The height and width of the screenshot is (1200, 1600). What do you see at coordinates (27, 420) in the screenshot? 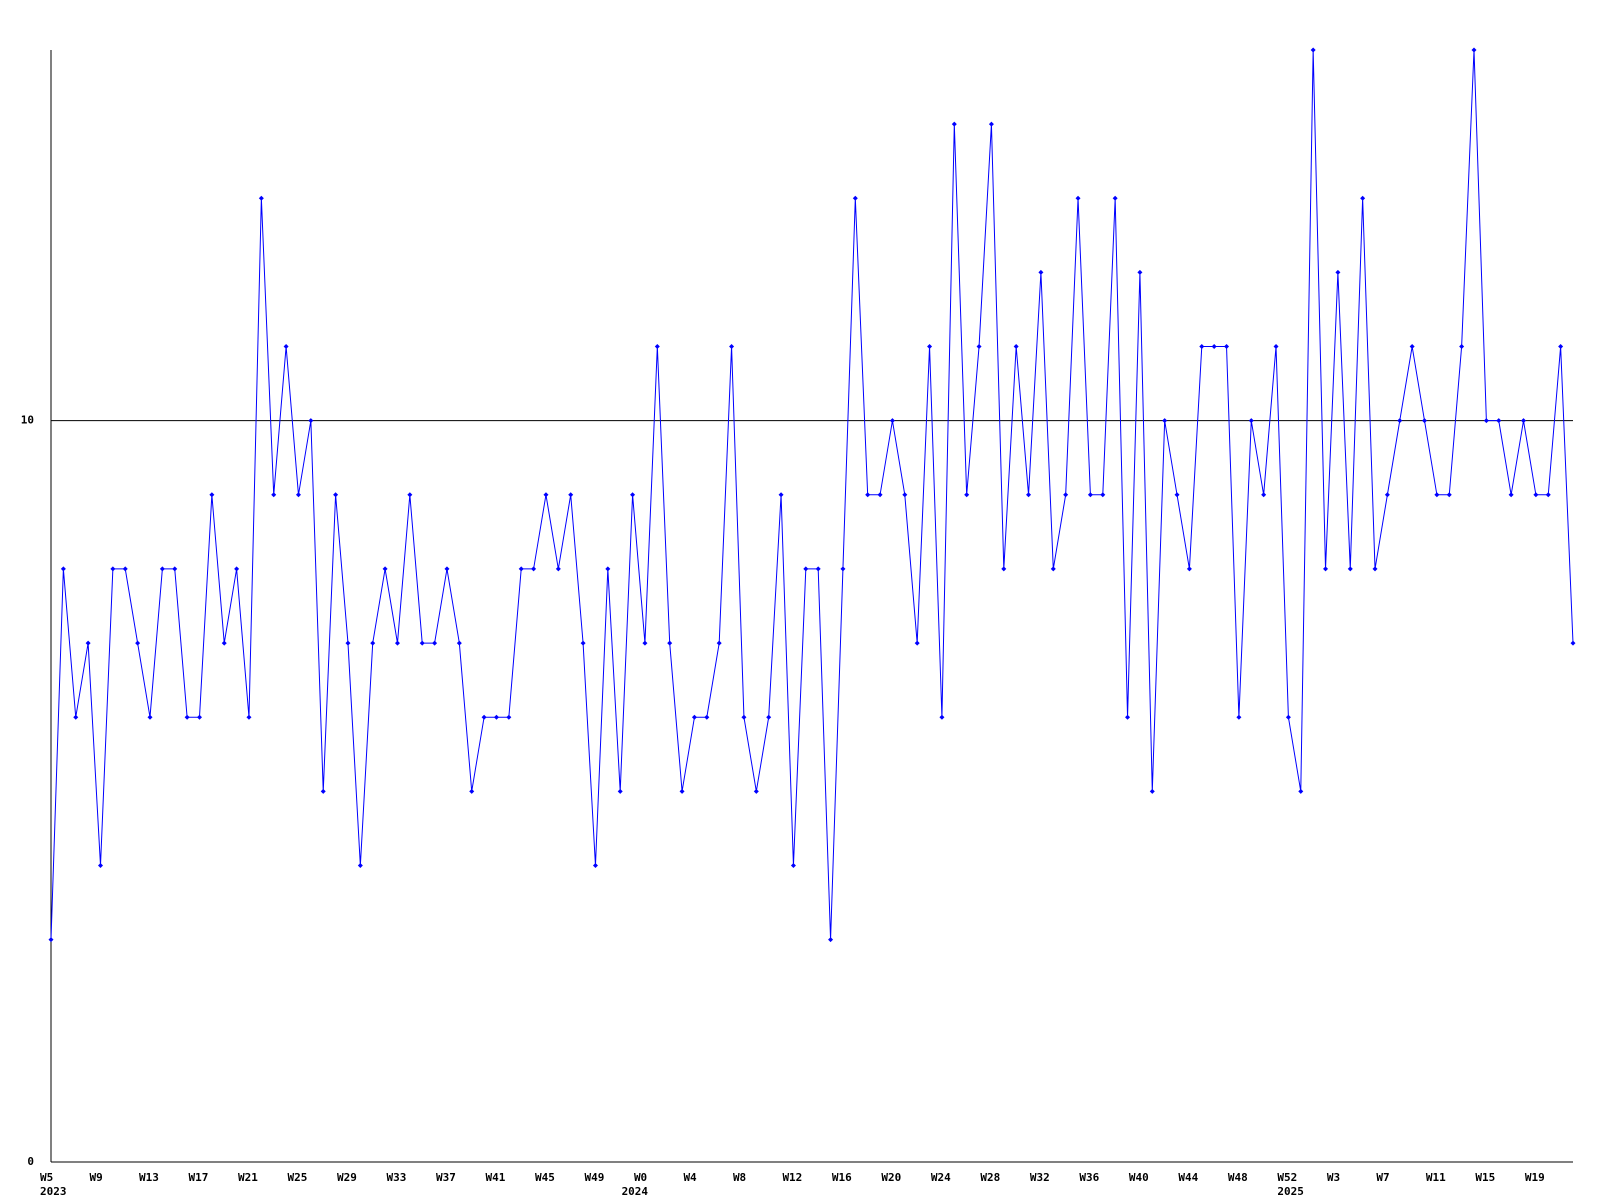
I see `y-tick-label: 10` at bounding box center [27, 420].